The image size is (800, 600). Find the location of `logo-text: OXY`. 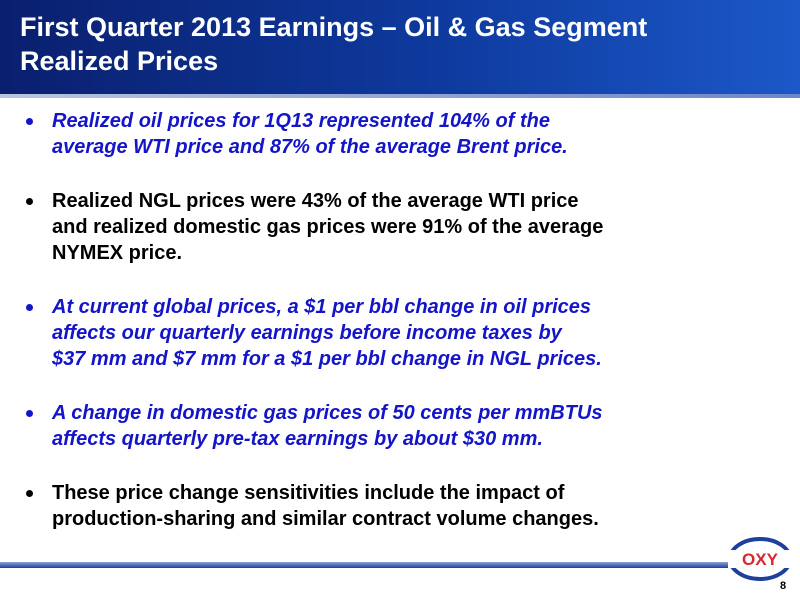

logo-text: OXY is located at coordinates (760, 559).